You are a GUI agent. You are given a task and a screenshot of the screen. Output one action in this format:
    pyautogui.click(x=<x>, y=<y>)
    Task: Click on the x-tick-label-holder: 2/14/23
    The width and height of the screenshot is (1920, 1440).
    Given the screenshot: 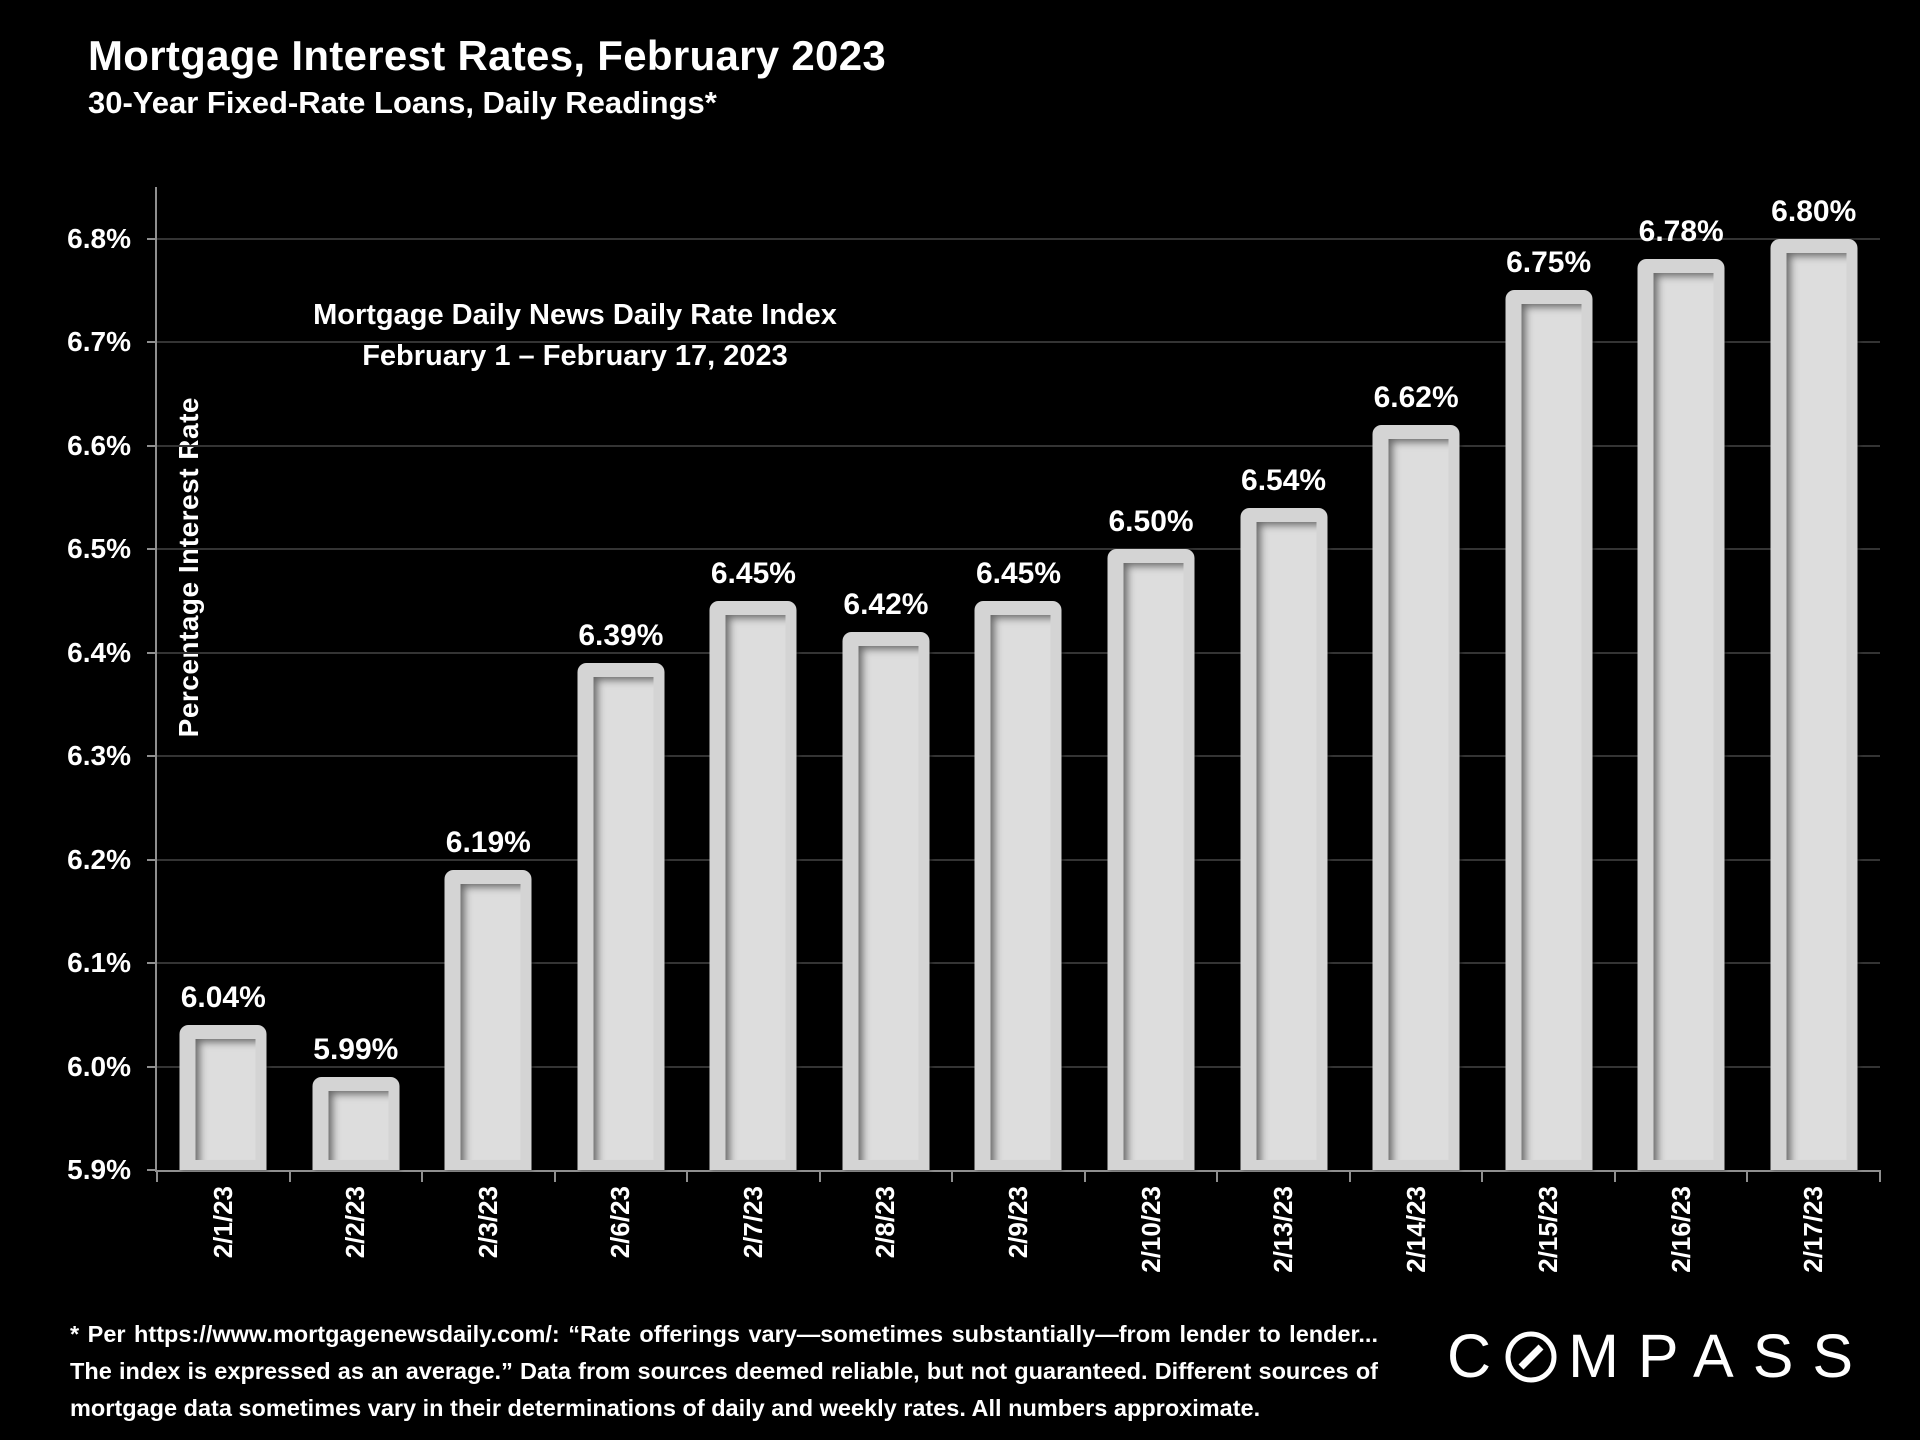 What is the action you would take?
    pyautogui.click(x=1416, y=1229)
    